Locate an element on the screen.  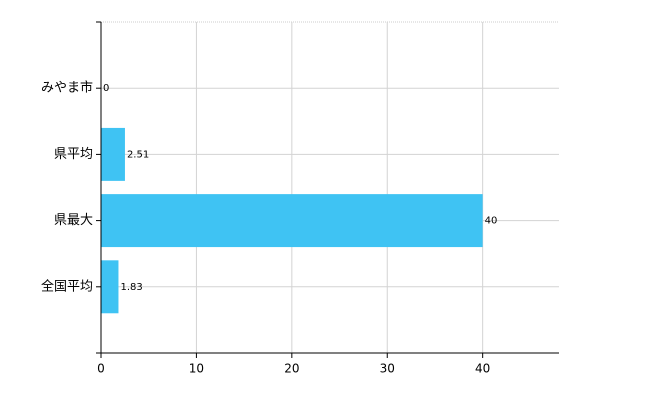
x-tick-label: 40 is located at coordinates (482, 369).